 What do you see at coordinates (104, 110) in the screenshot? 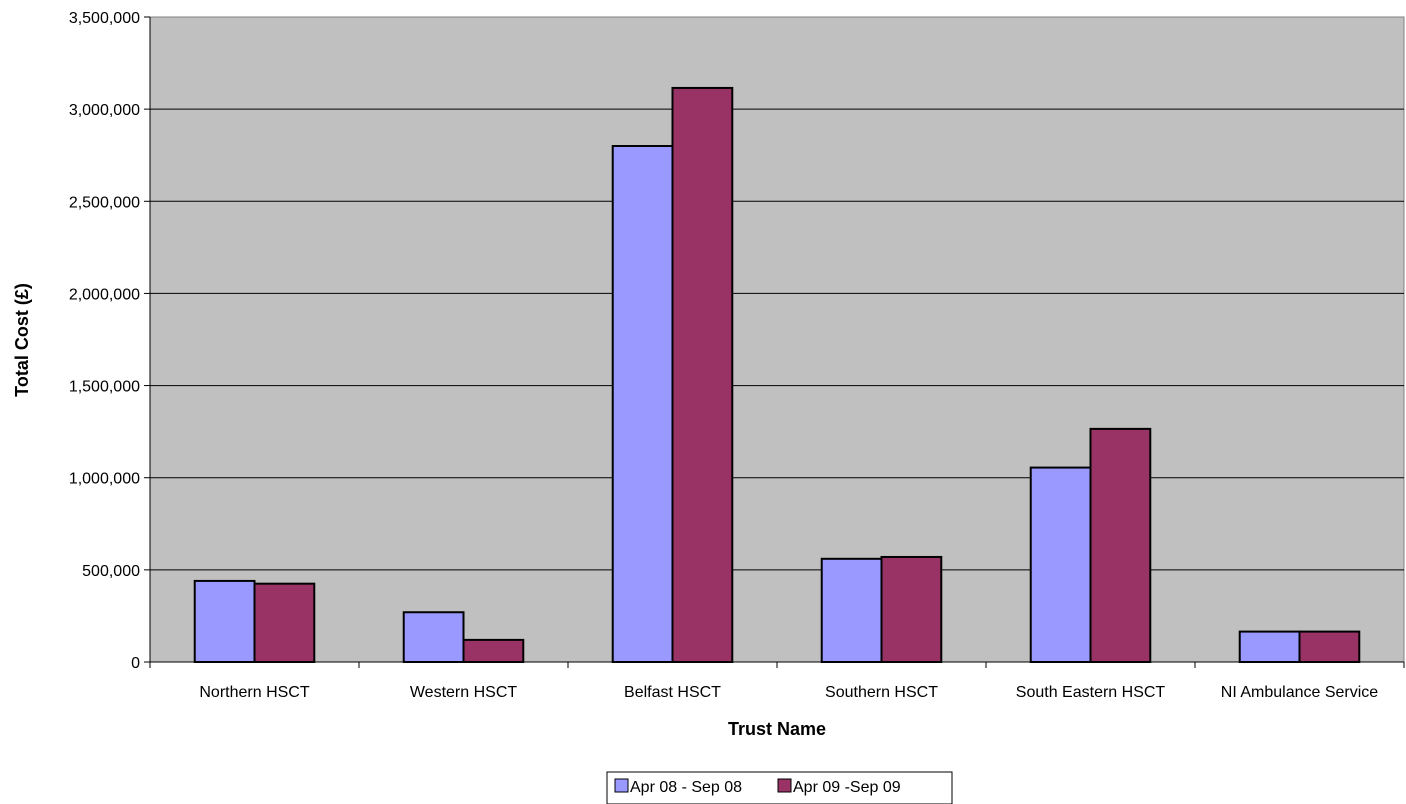
I see `y-tick-label: 3,000,000` at bounding box center [104, 110].